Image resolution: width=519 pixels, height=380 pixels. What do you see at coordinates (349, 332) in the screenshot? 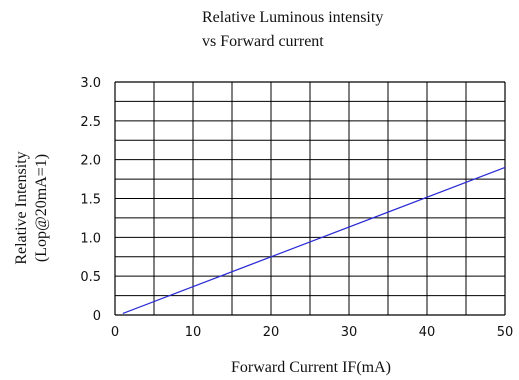
I see `x-tick-label: 30` at bounding box center [349, 332].